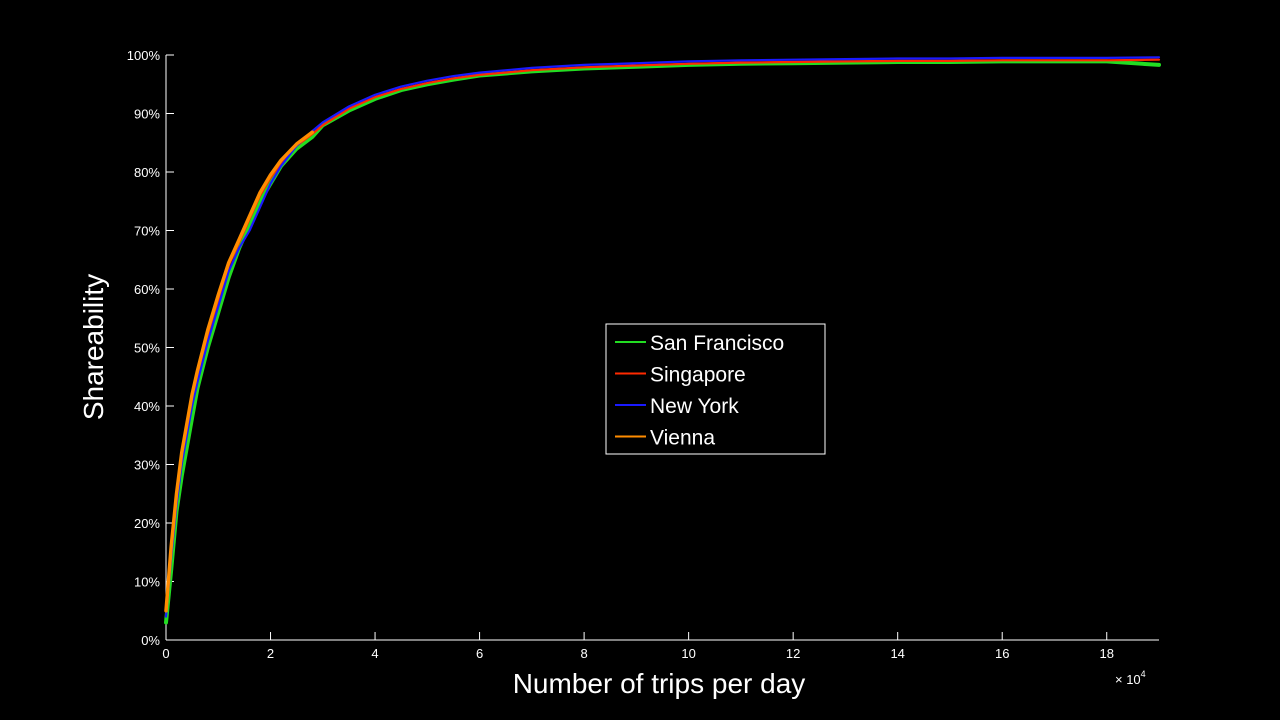  Describe the element at coordinates (374, 653) in the screenshot. I see `x-tick-label: 4` at that location.